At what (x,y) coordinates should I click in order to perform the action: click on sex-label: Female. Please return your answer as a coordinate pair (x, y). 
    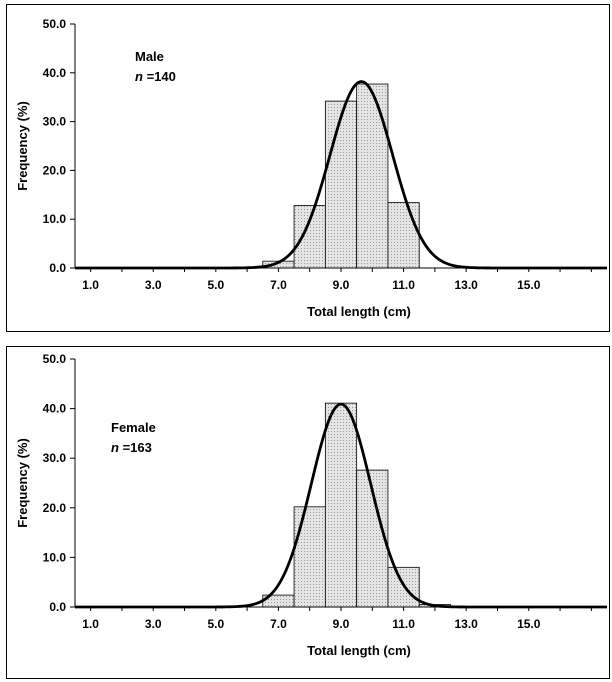
    Looking at the image, I should click on (133, 427).